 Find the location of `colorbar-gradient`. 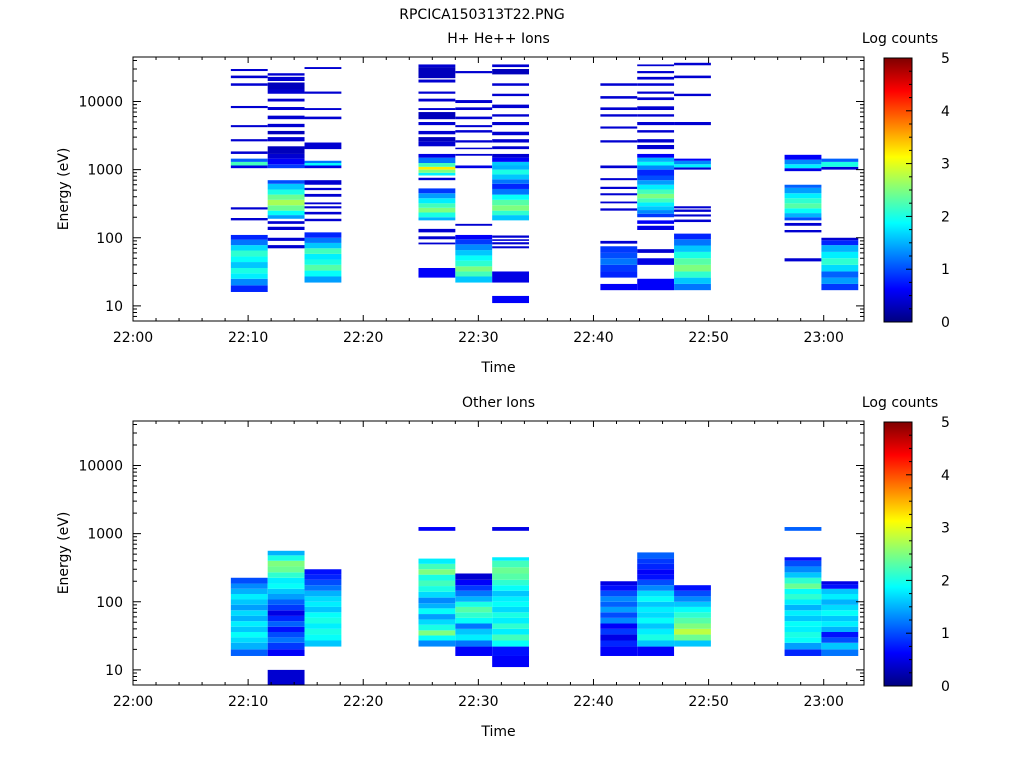

colorbar-gradient is located at coordinates (898, 190).